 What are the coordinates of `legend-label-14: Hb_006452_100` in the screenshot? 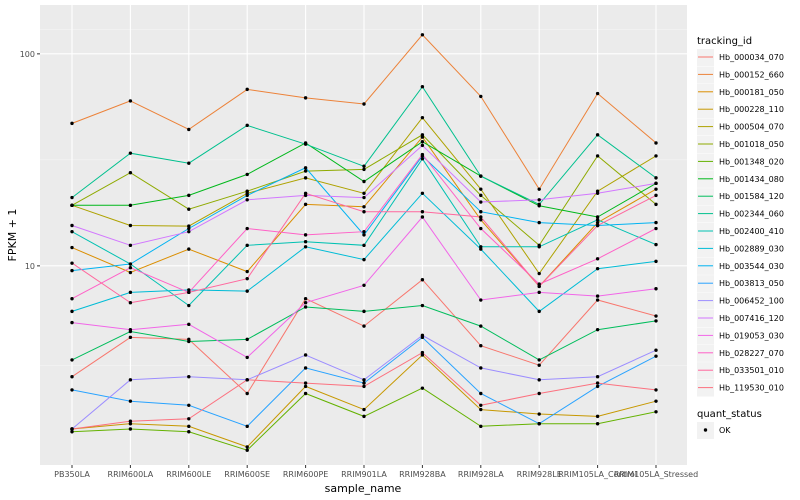 It's located at (751, 301).